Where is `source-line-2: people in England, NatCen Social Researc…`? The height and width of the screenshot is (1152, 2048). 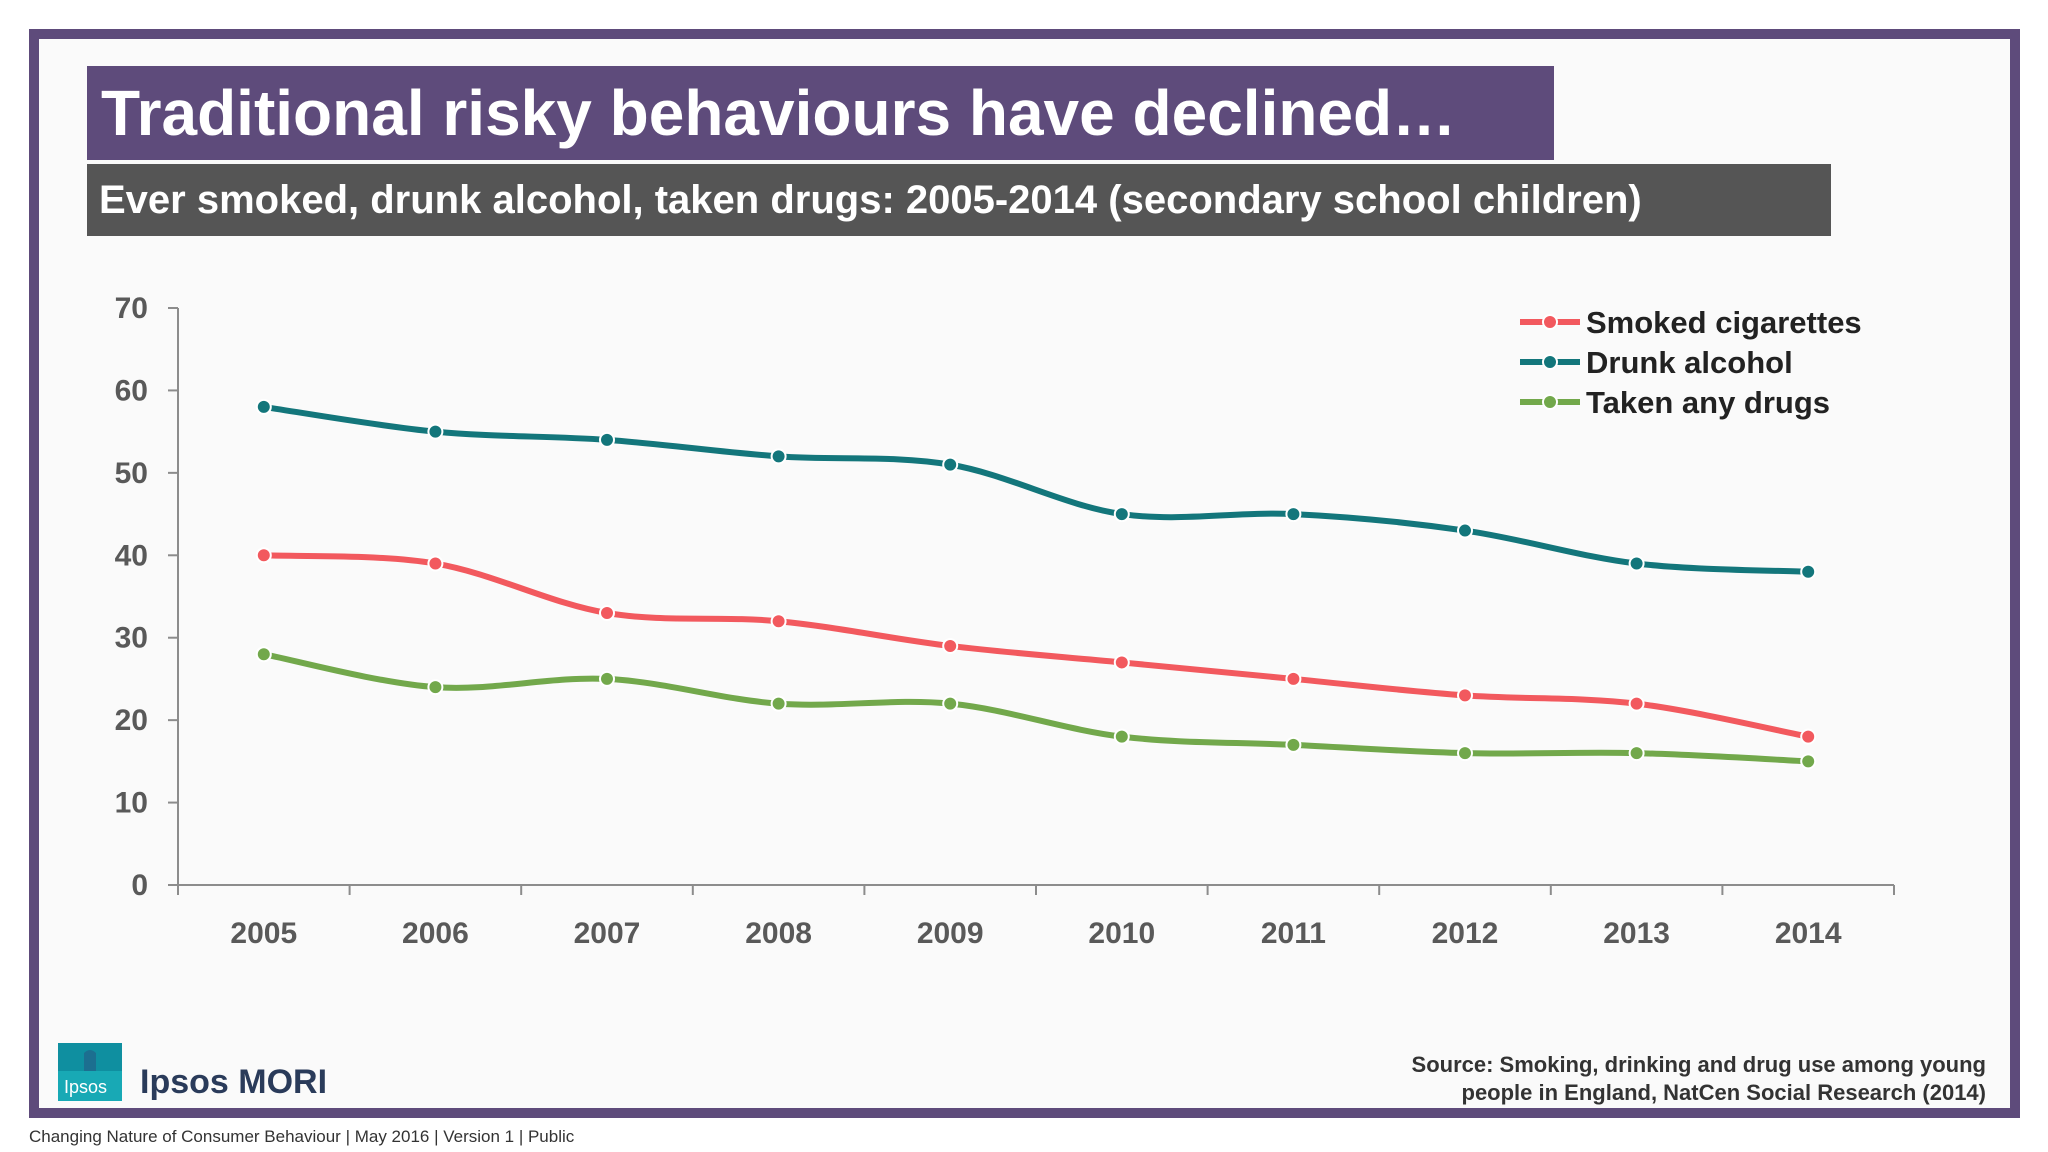
source-line-2: people in England, NatCen Social Researc… is located at coordinates (1724, 1092).